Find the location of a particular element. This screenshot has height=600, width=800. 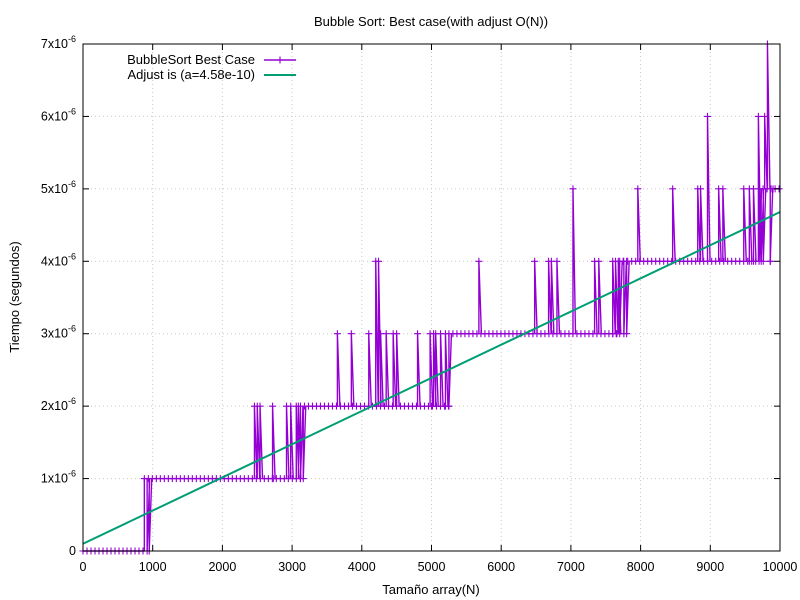

x-tick-label: 0 is located at coordinates (83, 567).